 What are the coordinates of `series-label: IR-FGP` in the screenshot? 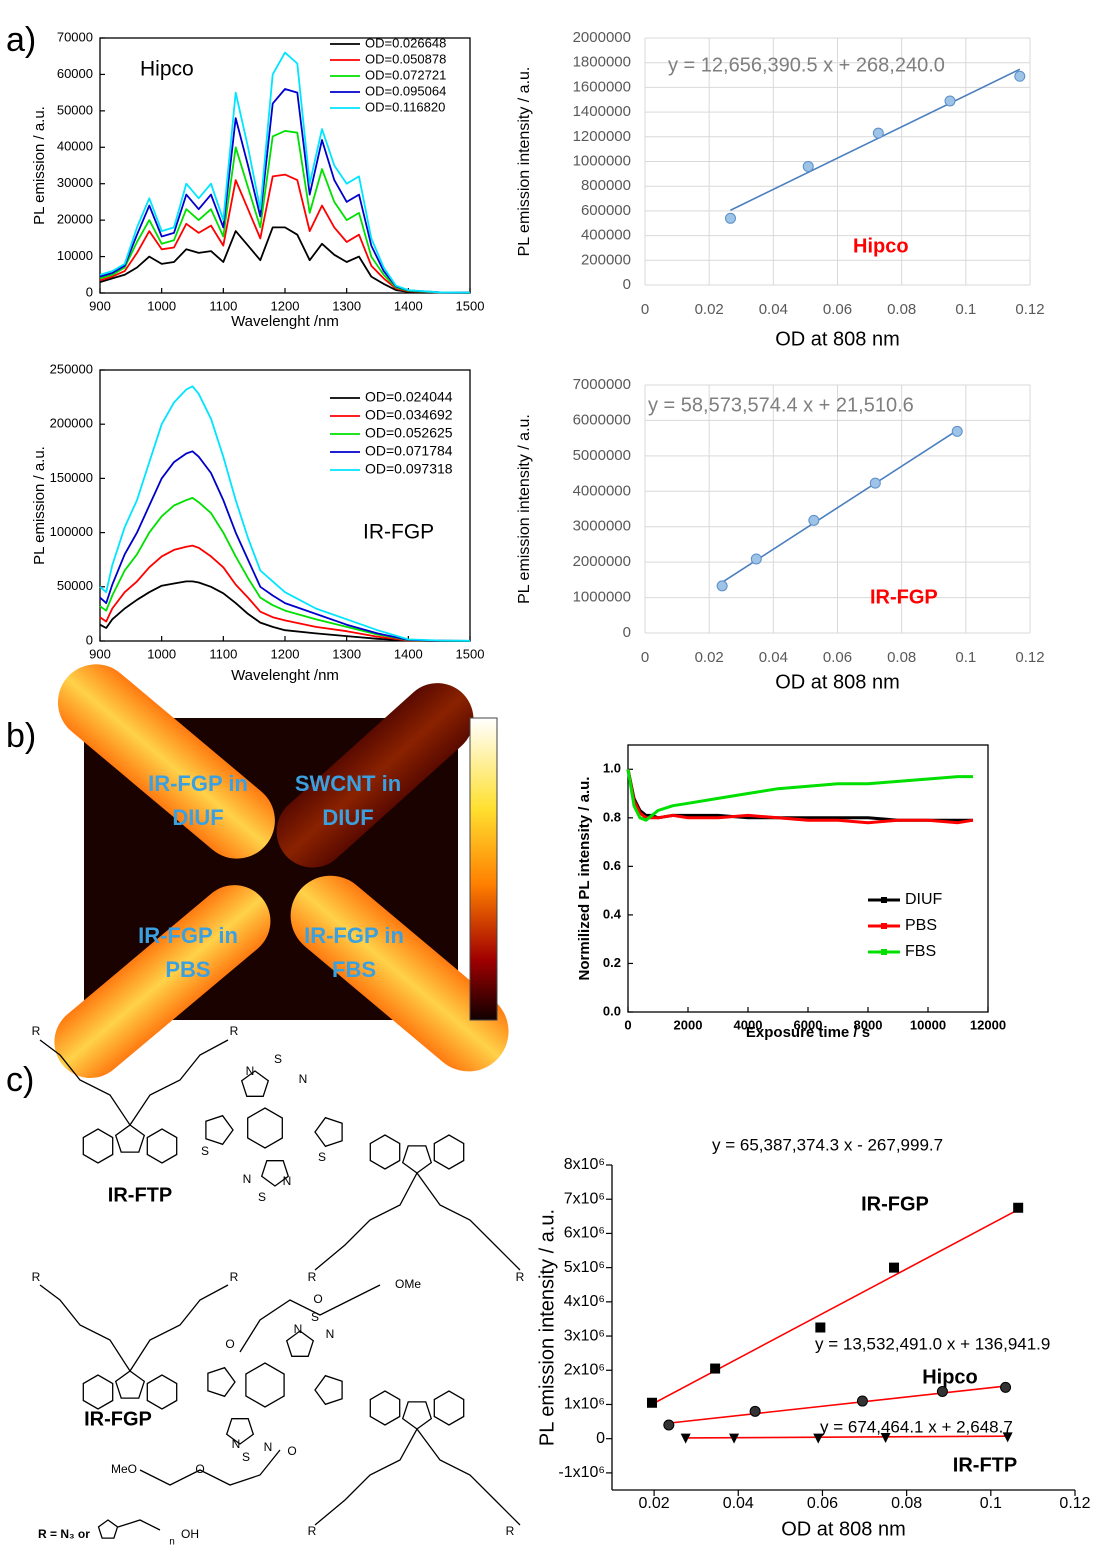 It's located at (895, 1204).